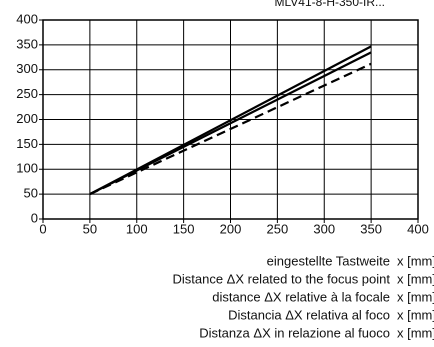 This screenshot has height=347, width=434. Describe the element at coordinates (309, 314) in the screenshot. I see `caption-label: Distancia ΔX relativa al foco` at that location.